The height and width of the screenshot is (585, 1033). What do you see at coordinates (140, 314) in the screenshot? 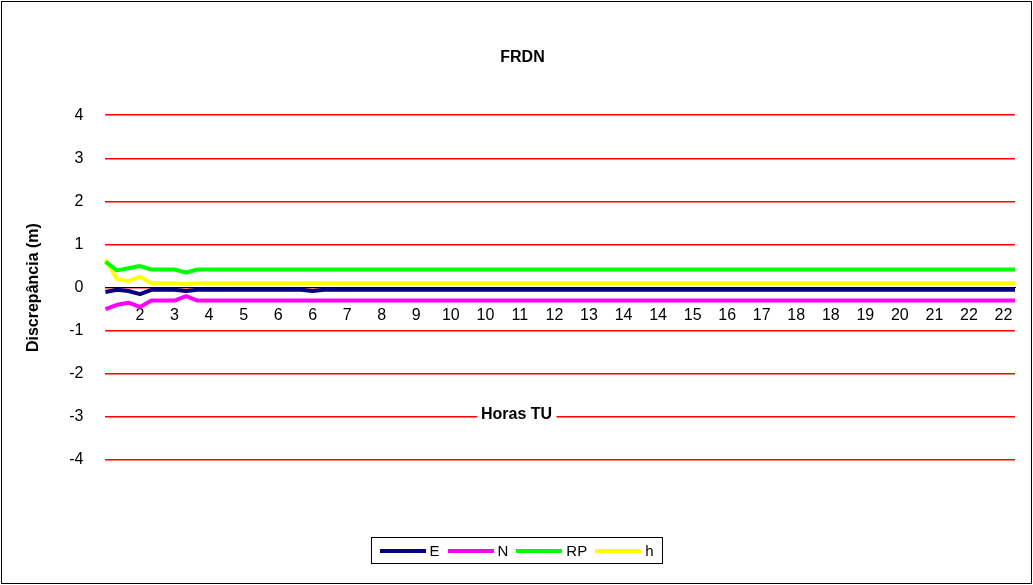
I see `x-tick-label: 2` at bounding box center [140, 314].